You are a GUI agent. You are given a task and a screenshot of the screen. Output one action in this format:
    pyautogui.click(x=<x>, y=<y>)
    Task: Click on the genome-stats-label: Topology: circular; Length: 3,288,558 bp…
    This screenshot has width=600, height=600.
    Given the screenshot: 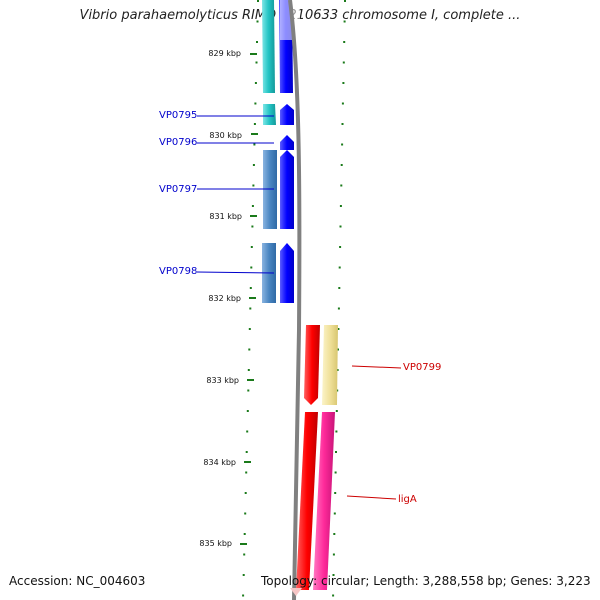 What is the action you would take?
    pyautogui.click(x=426, y=581)
    